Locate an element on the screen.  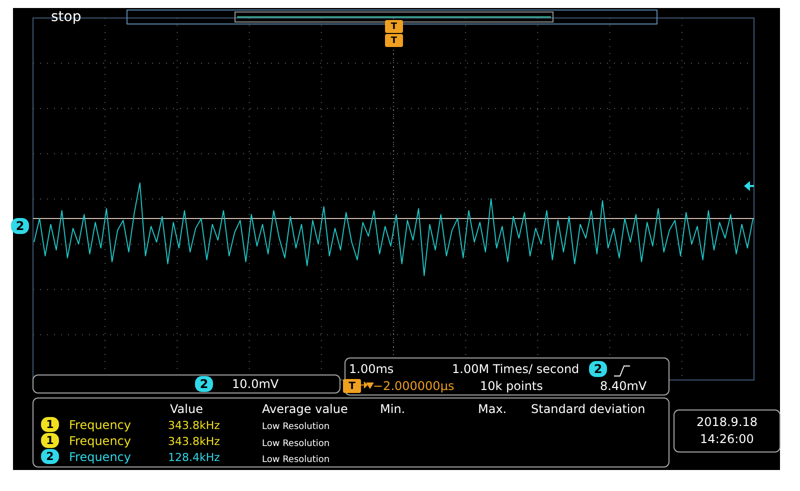
annotation: 10k points is located at coordinates (511, 386).